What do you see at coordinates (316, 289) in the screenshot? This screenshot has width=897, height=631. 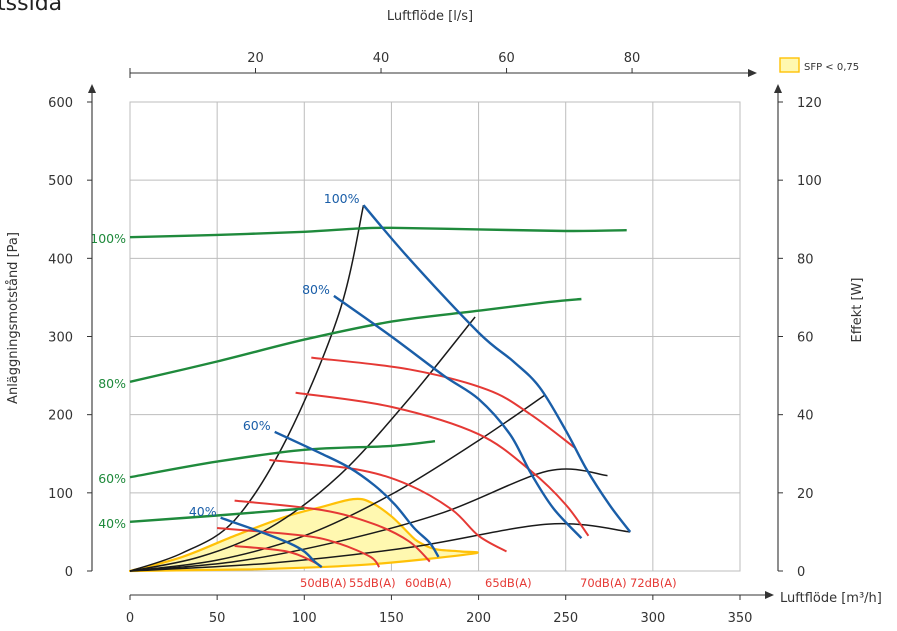 I see `pressure-curve-label: 80%` at bounding box center [316, 289].